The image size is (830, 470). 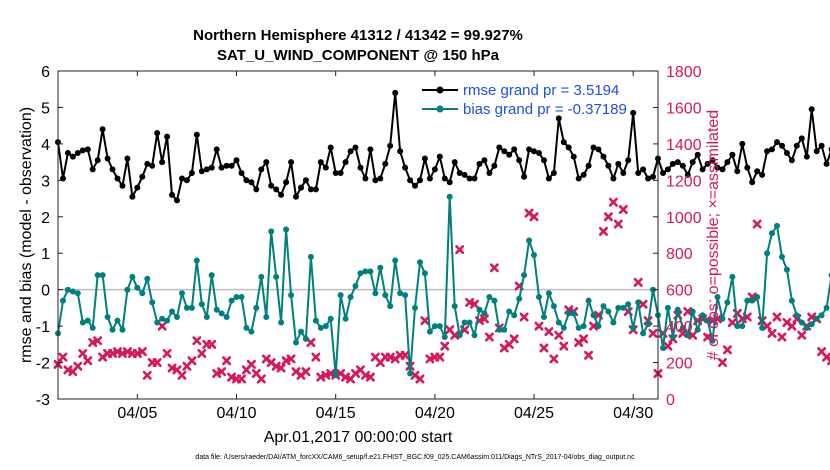 I want to click on y-axis-label-left: rmse and bias (model - observation), so click(x=26, y=235).